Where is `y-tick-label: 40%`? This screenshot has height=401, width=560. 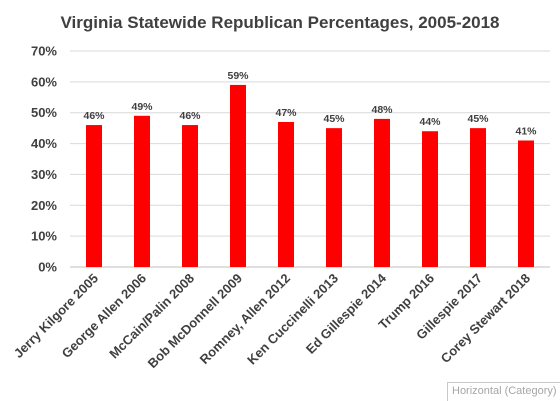
y-tick-label: 40% is located at coordinates (44, 143).